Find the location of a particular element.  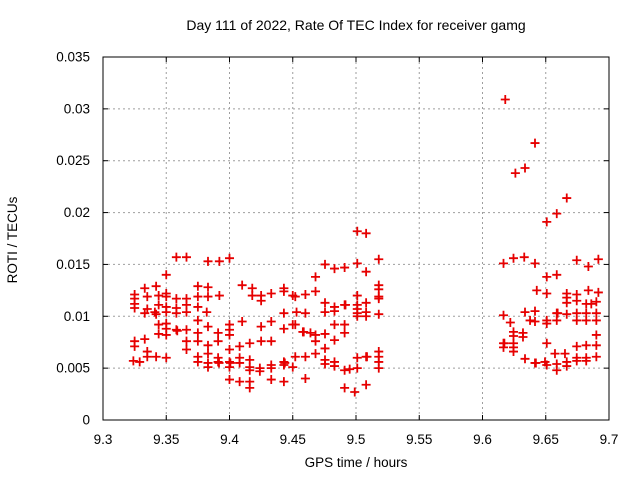

y-tick-label: 0.03 is located at coordinates (77, 108).